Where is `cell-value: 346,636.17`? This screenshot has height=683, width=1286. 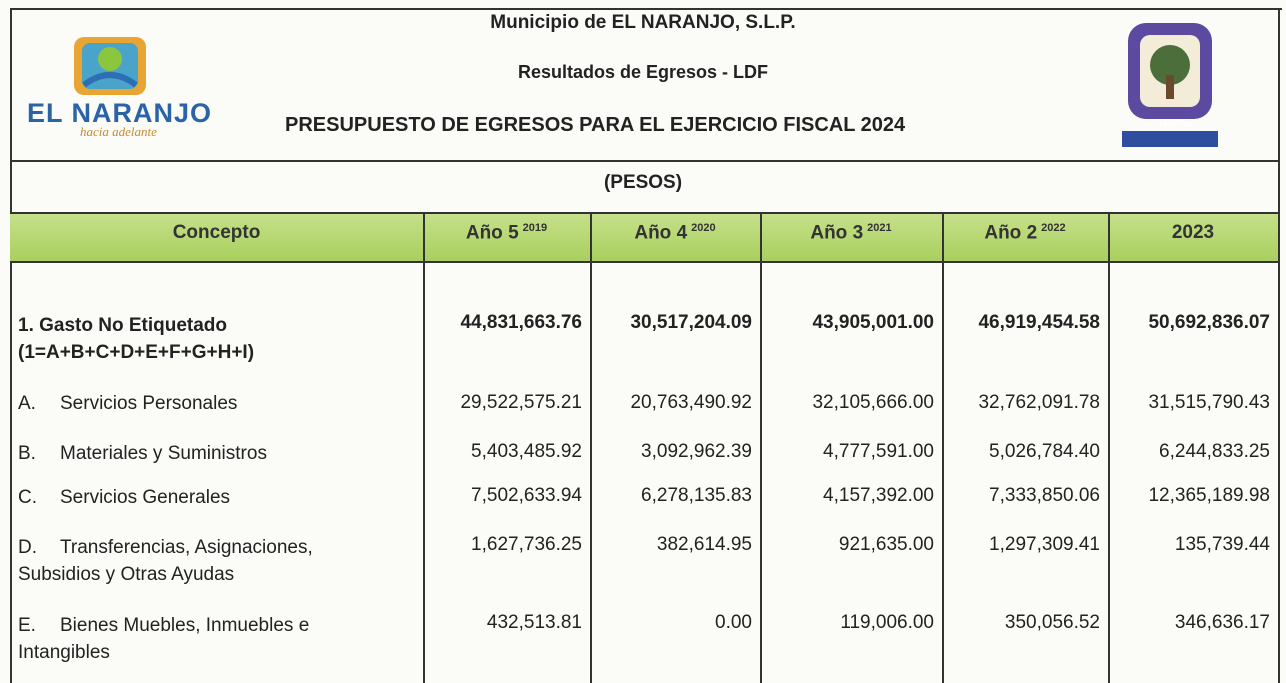
cell-value: 346,636.17 is located at coordinates (1222, 622).